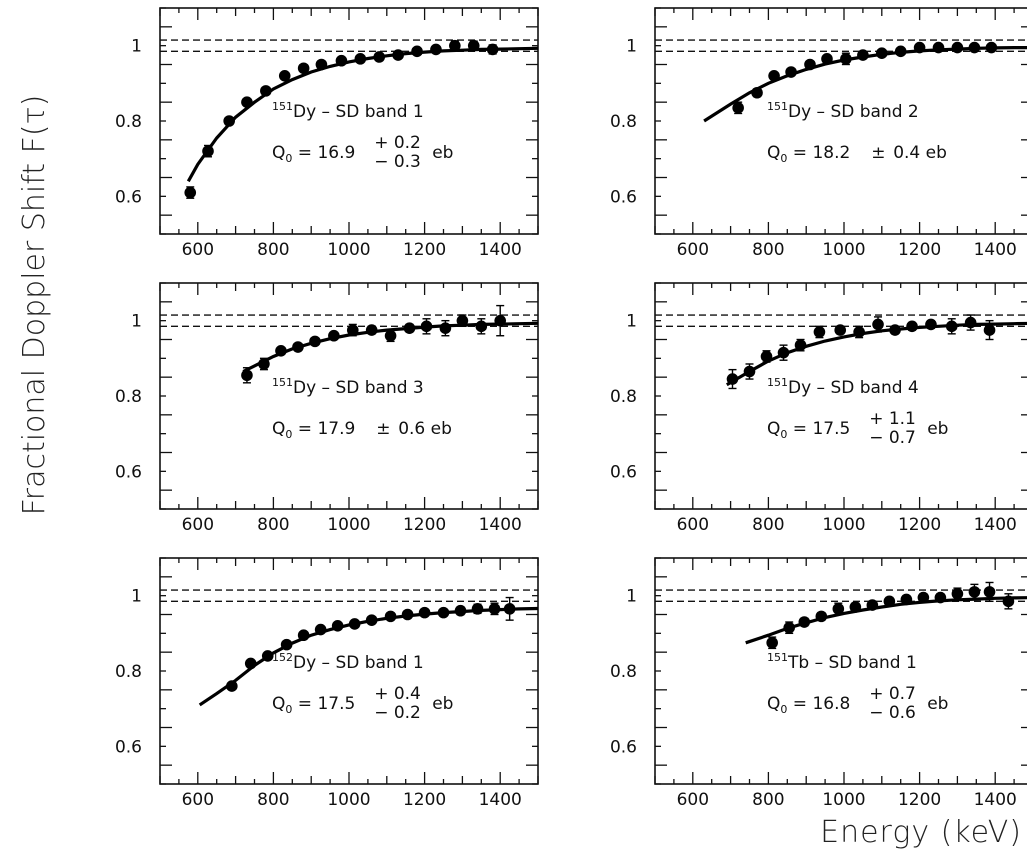  Describe the element at coordinates (397, 162) in the screenshot. I see `q-minus-error: − 0.3` at that location.